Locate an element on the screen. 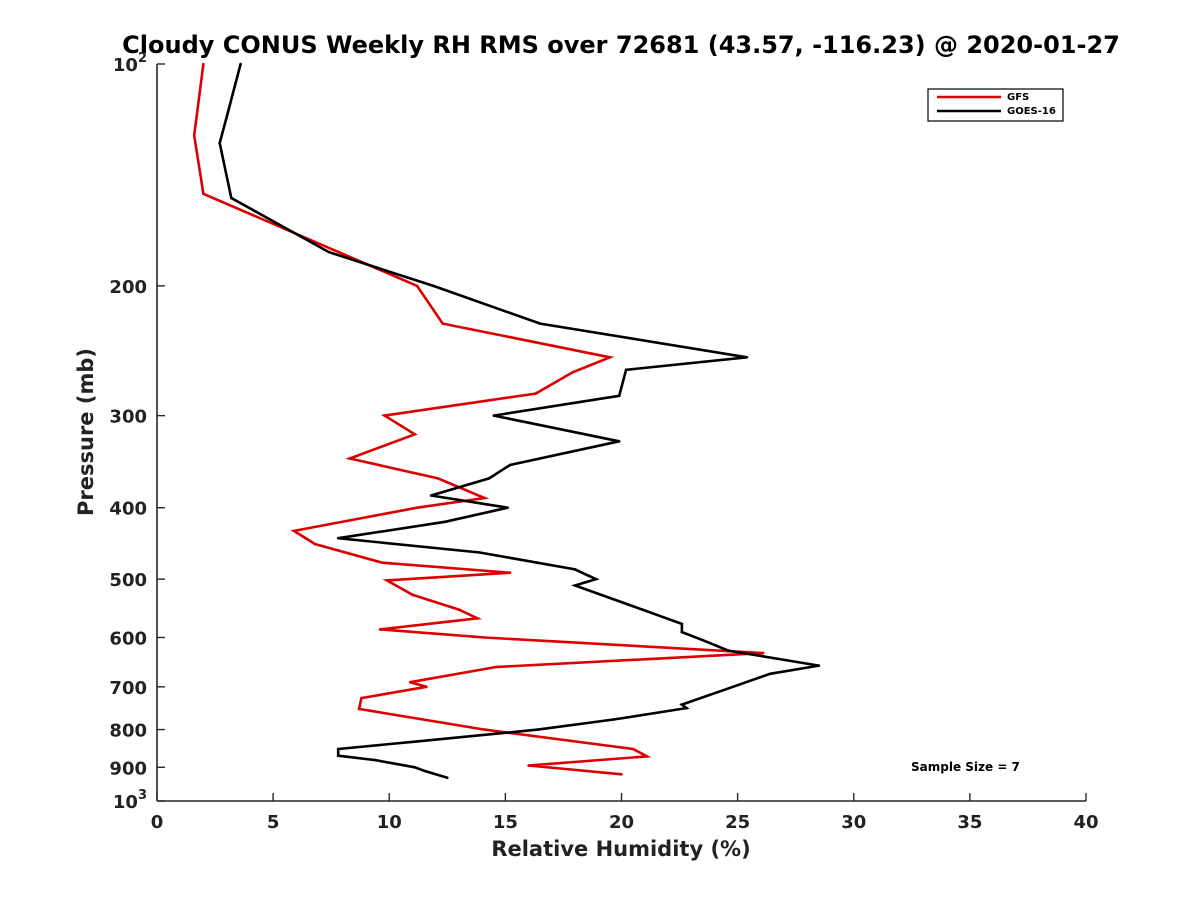 The width and height of the screenshot is (1200, 900). y-tick-label-1000: 10³ is located at coordinates (130, 800).